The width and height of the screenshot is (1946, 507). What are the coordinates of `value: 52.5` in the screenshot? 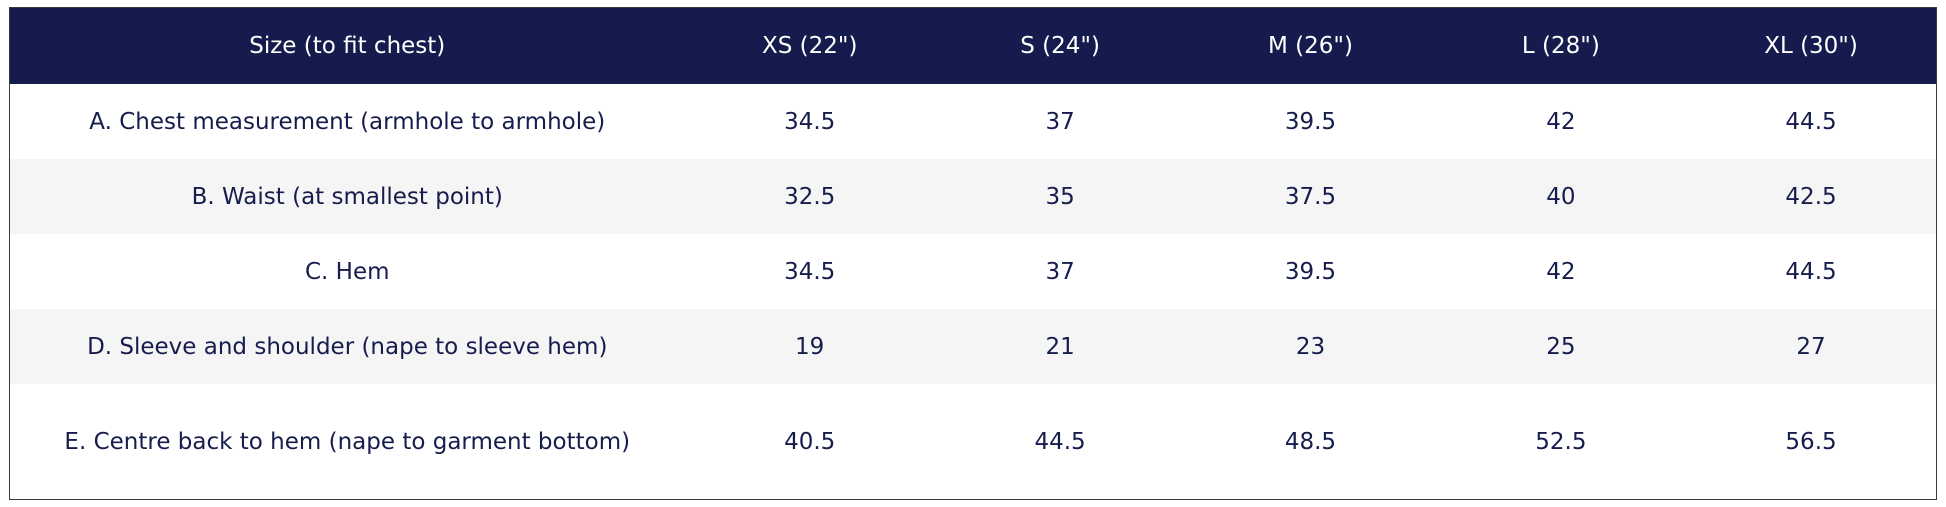 It's located at (1561, 441).